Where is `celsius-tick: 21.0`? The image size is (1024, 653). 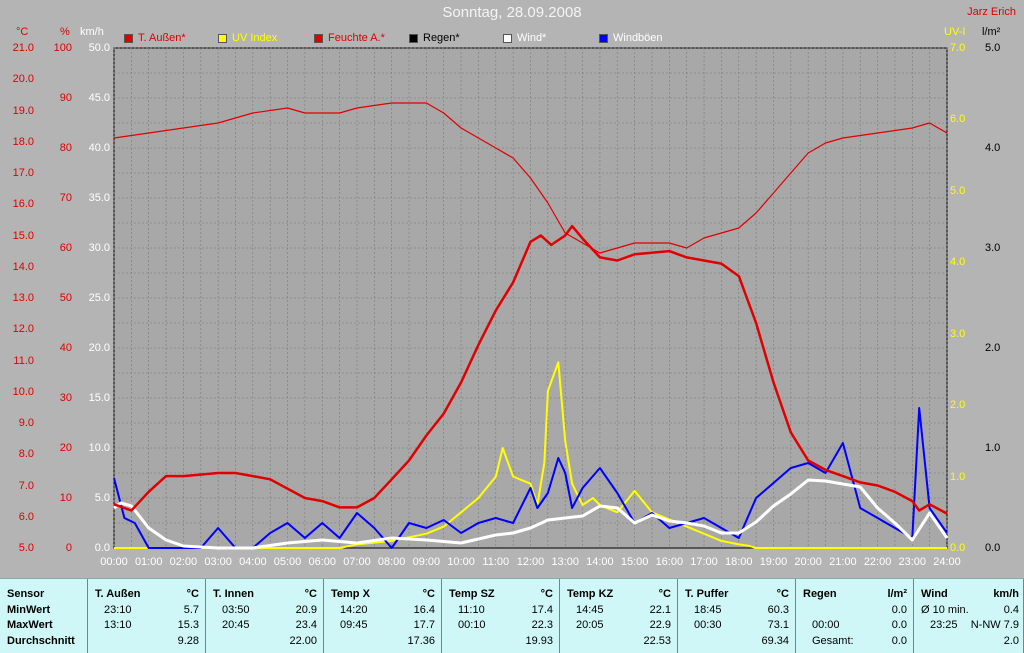
celsius-tick: 21.0 is located at coordinates (23, 48).